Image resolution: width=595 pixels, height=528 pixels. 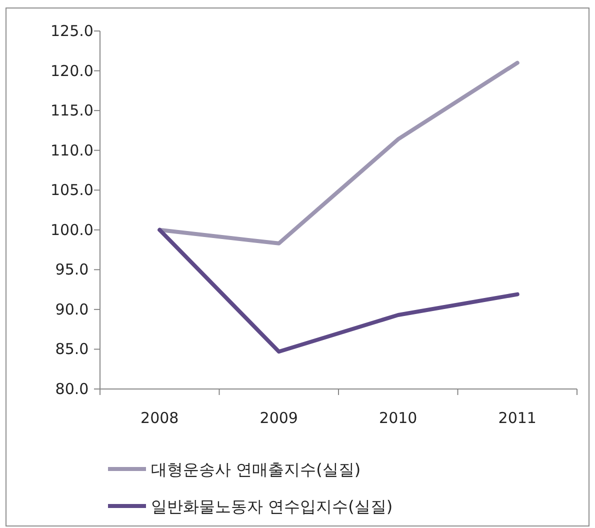 I want to click on x-tick-label: 2010, so click(x=398, y=418).